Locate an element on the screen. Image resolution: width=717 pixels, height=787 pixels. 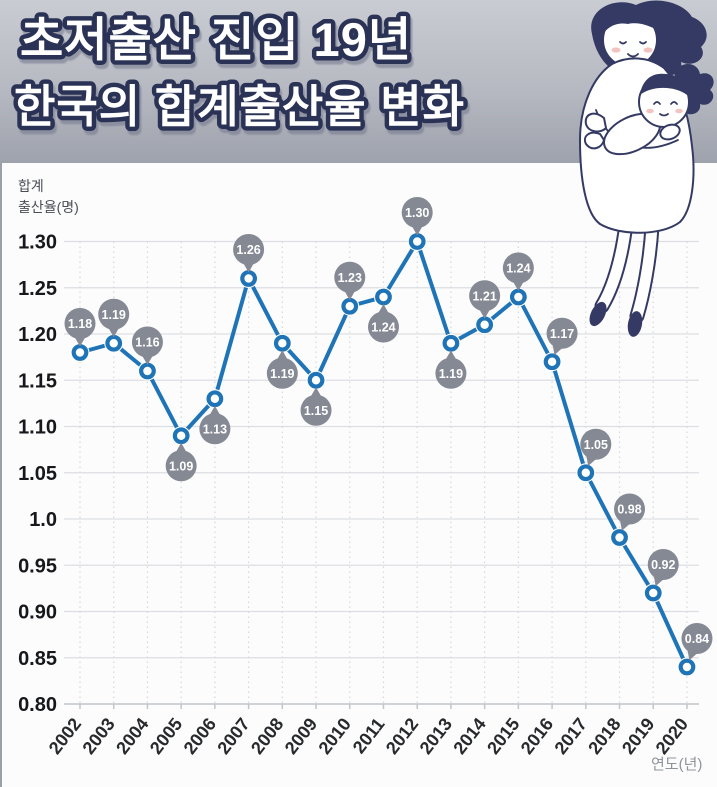
y-tick-label: 1.30 is located at coordinates (37, 243).